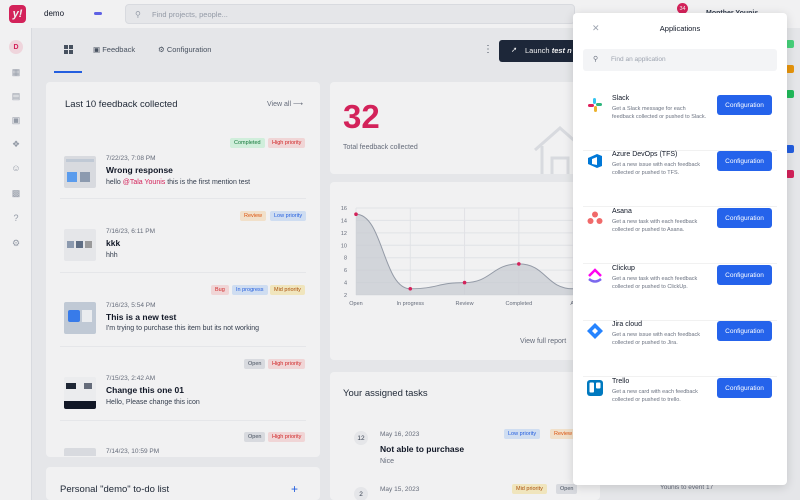 This screenshot has height=500, width=800. I want to click on task-number: 2, so click(361, 493).